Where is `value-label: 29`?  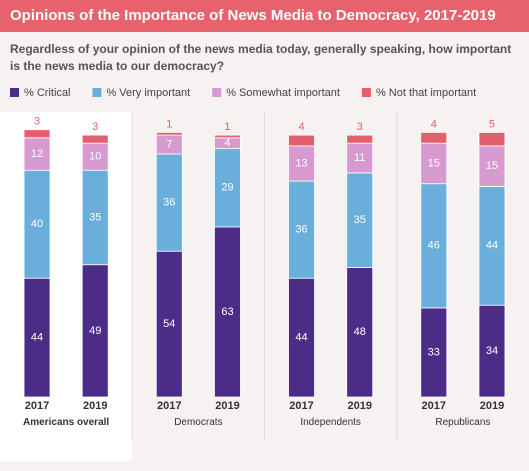
value-label: 29 is located at coordinates (227, 188).